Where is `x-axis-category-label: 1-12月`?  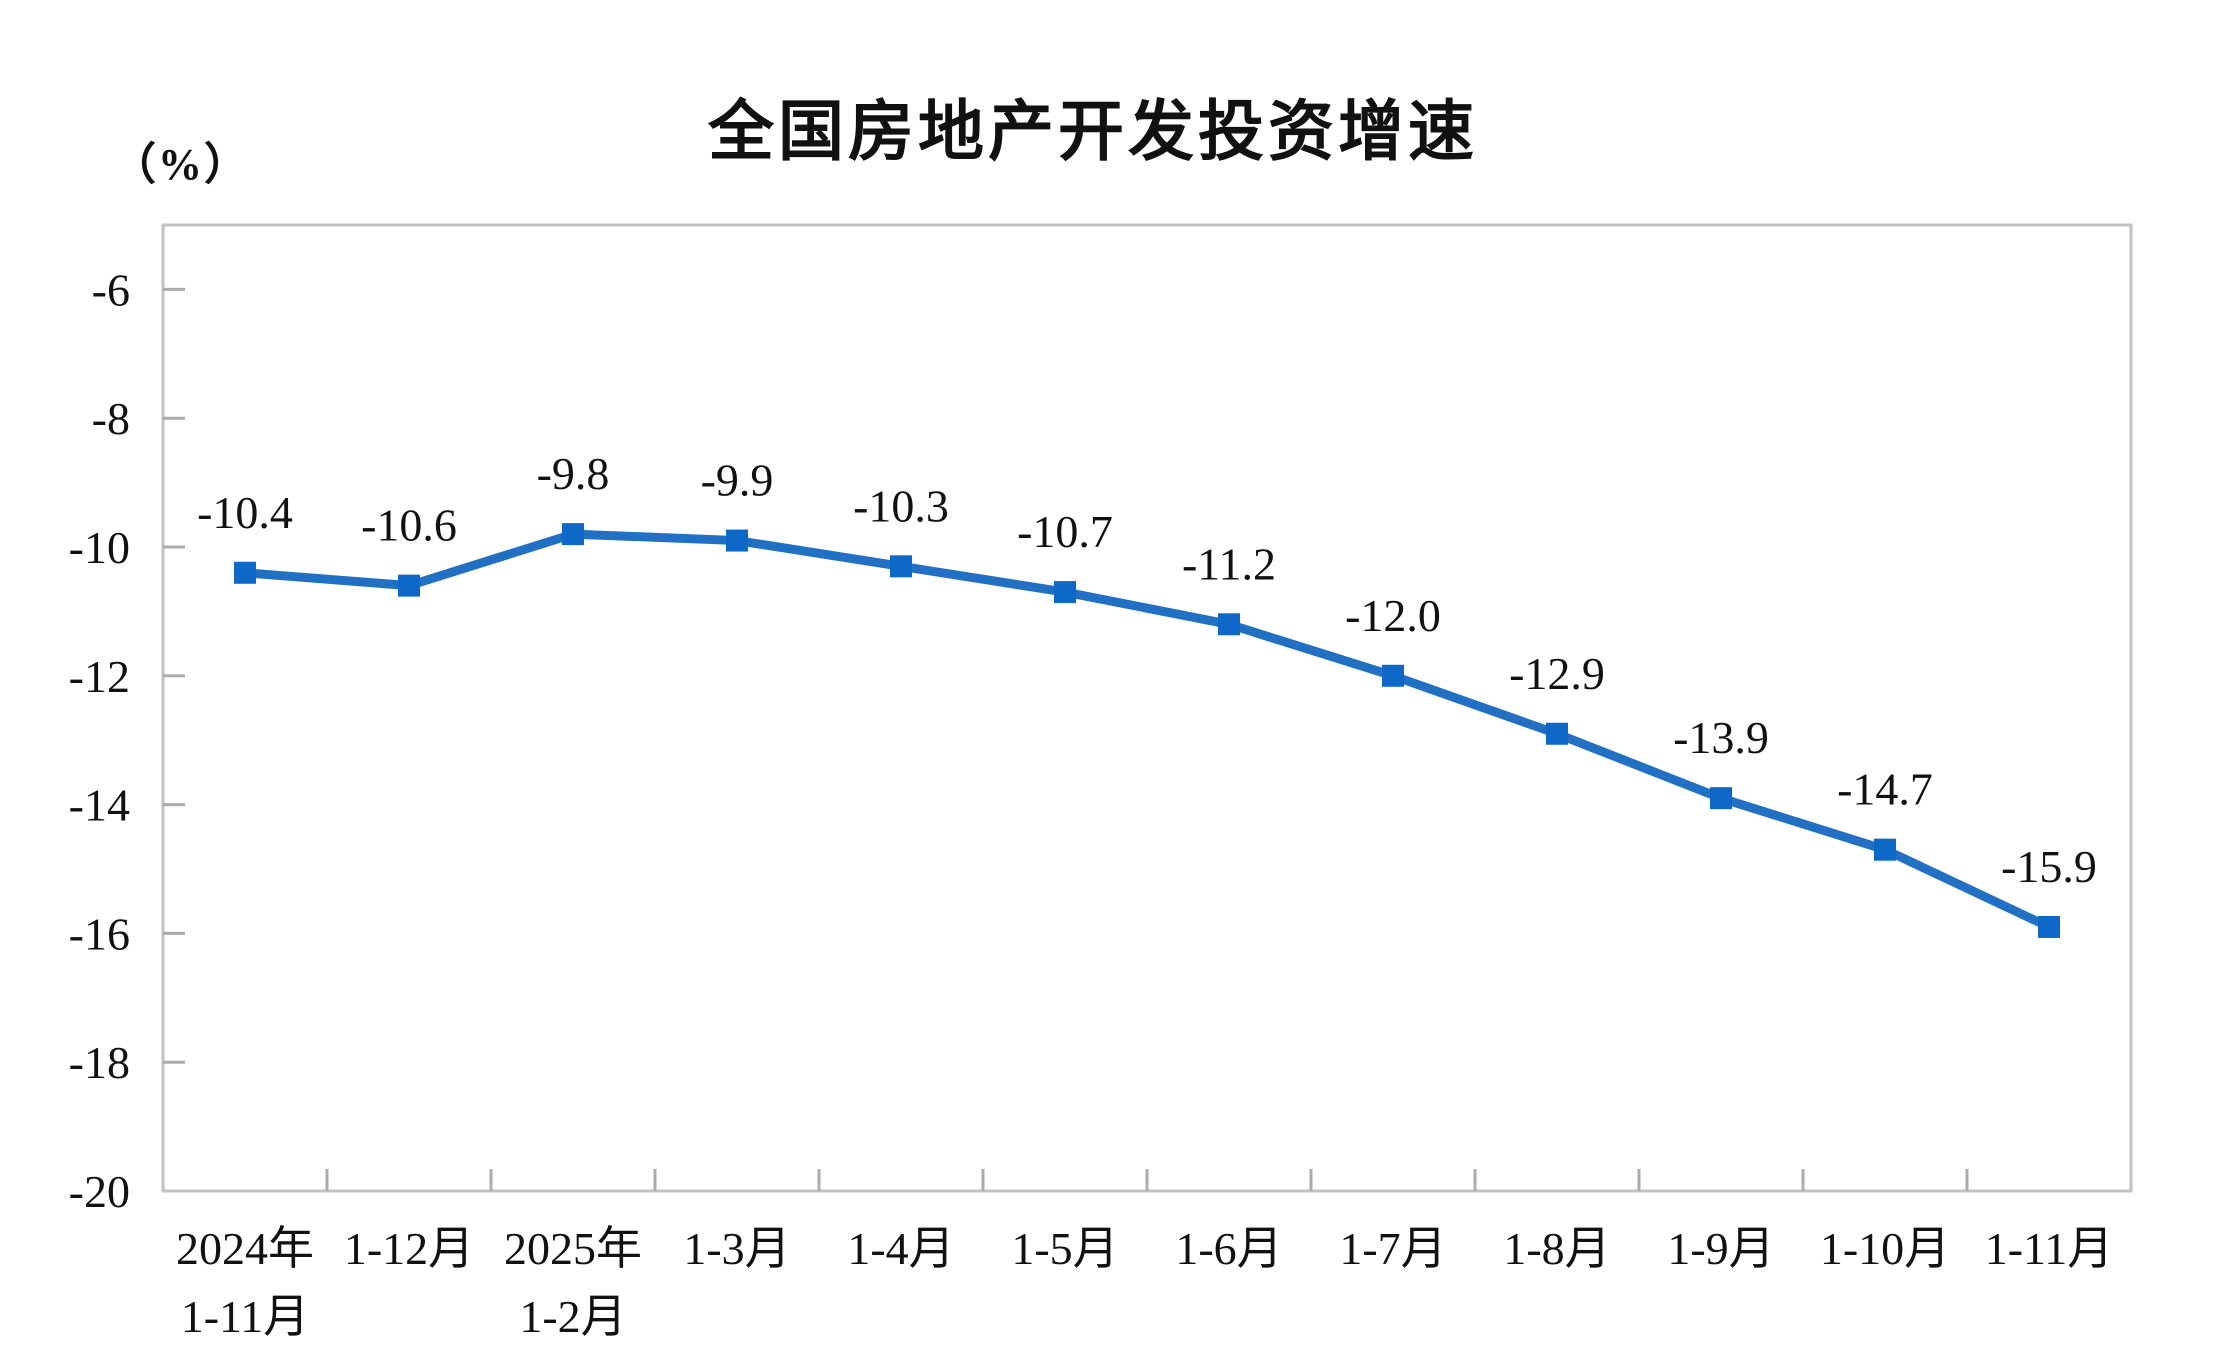 x-axis-category-label: 1-12月 is located at coordinates (409, 1248).